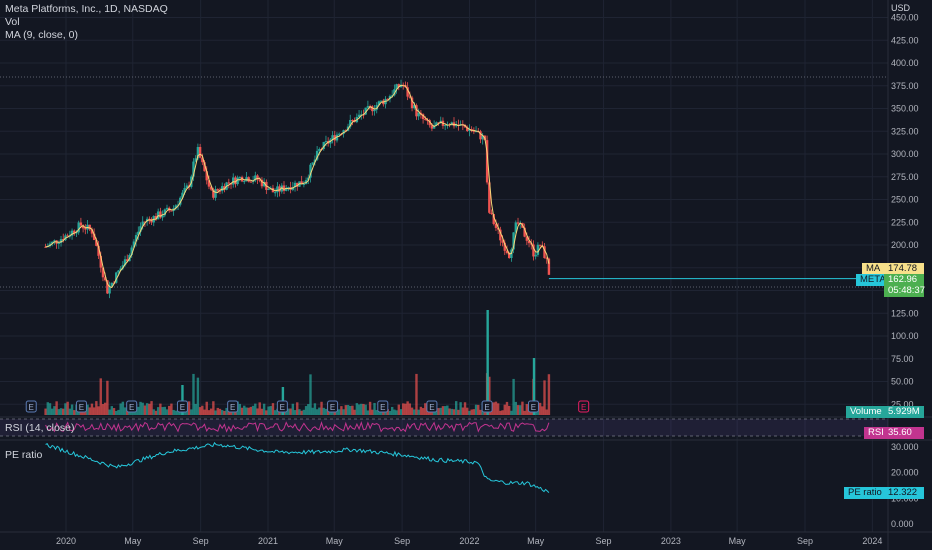 Image resolution: width=932 pixels, height=550 pixels. Describe the element at coordinates (905, 40) in the screenshot. I see `price-axis-label: 425.00` at that location.